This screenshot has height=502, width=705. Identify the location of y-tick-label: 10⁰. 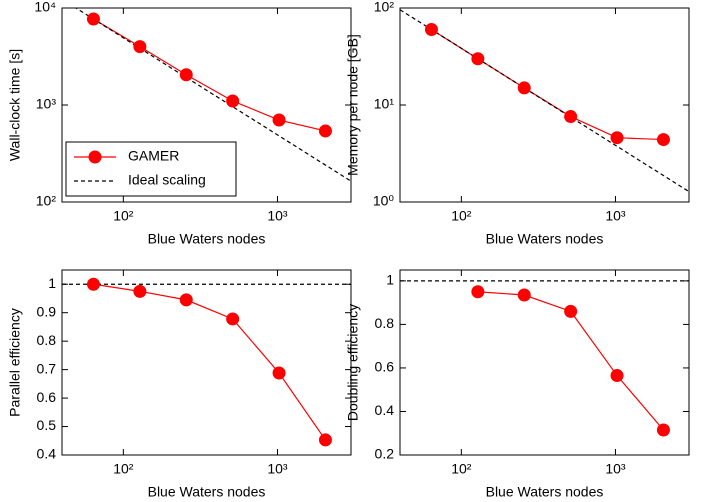
(384, 201).